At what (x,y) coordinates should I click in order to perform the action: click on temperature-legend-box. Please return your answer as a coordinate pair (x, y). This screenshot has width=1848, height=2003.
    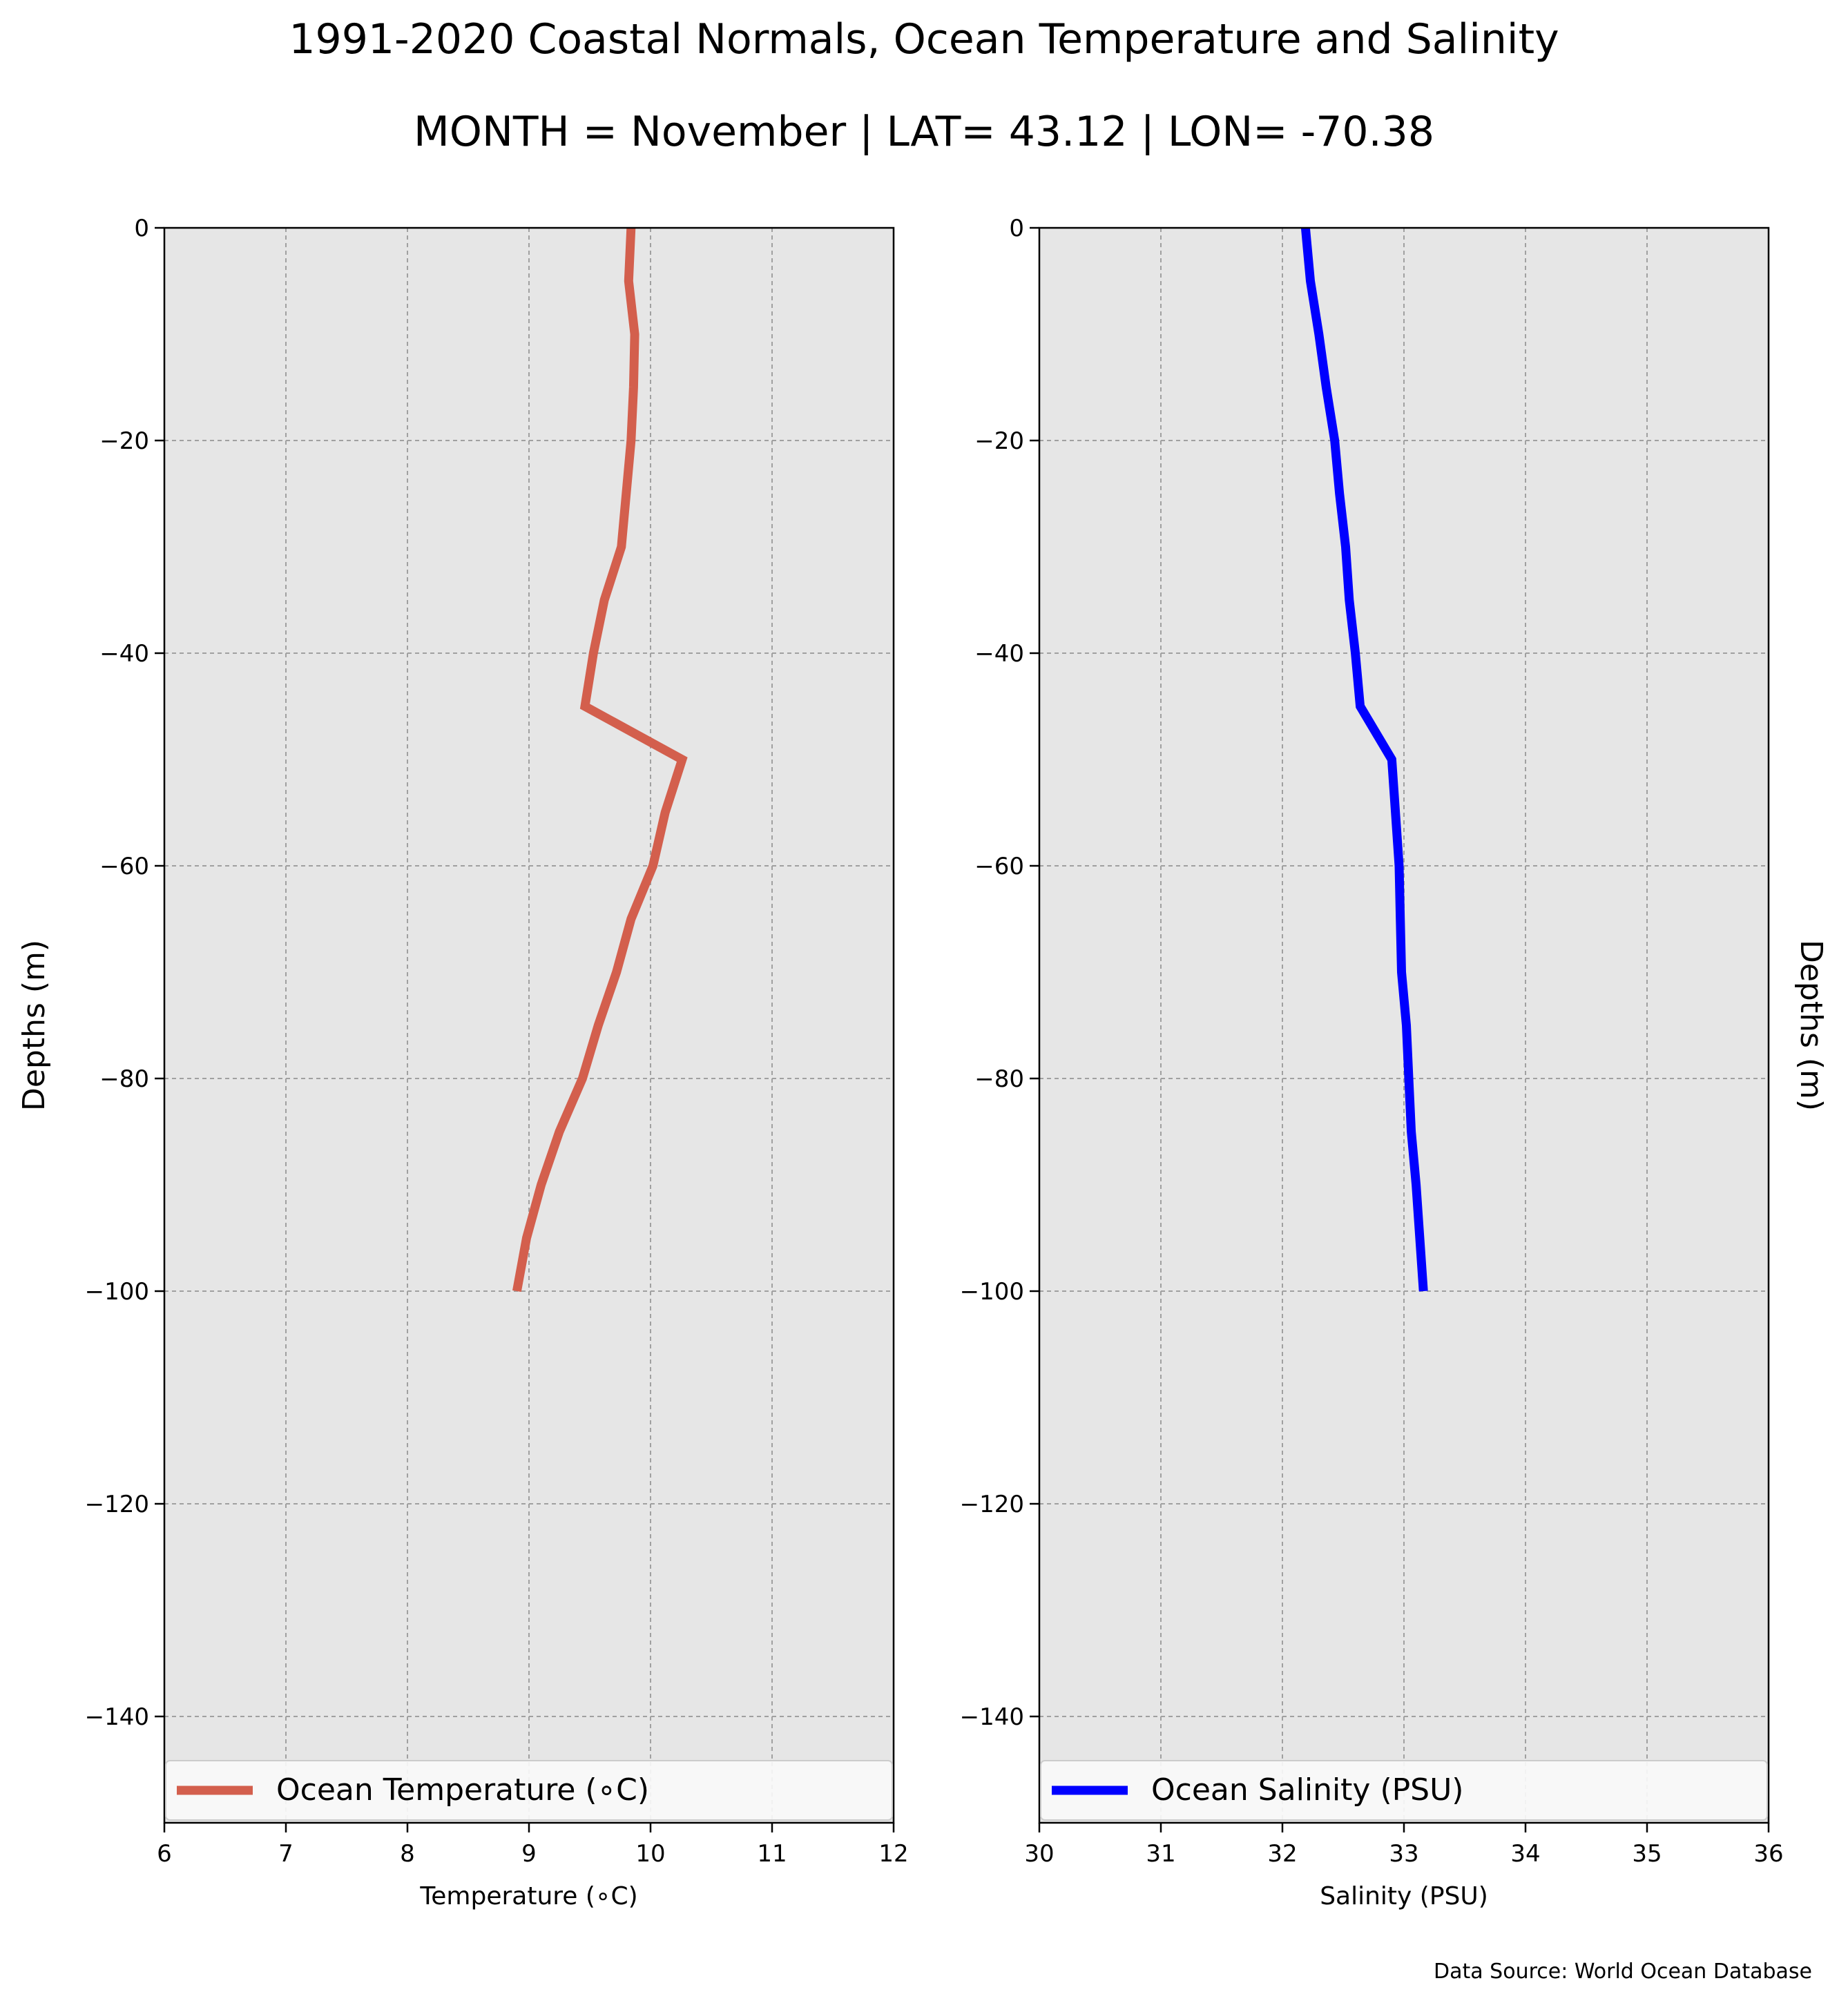
    Looking at the image, I should click on (529, 1790).